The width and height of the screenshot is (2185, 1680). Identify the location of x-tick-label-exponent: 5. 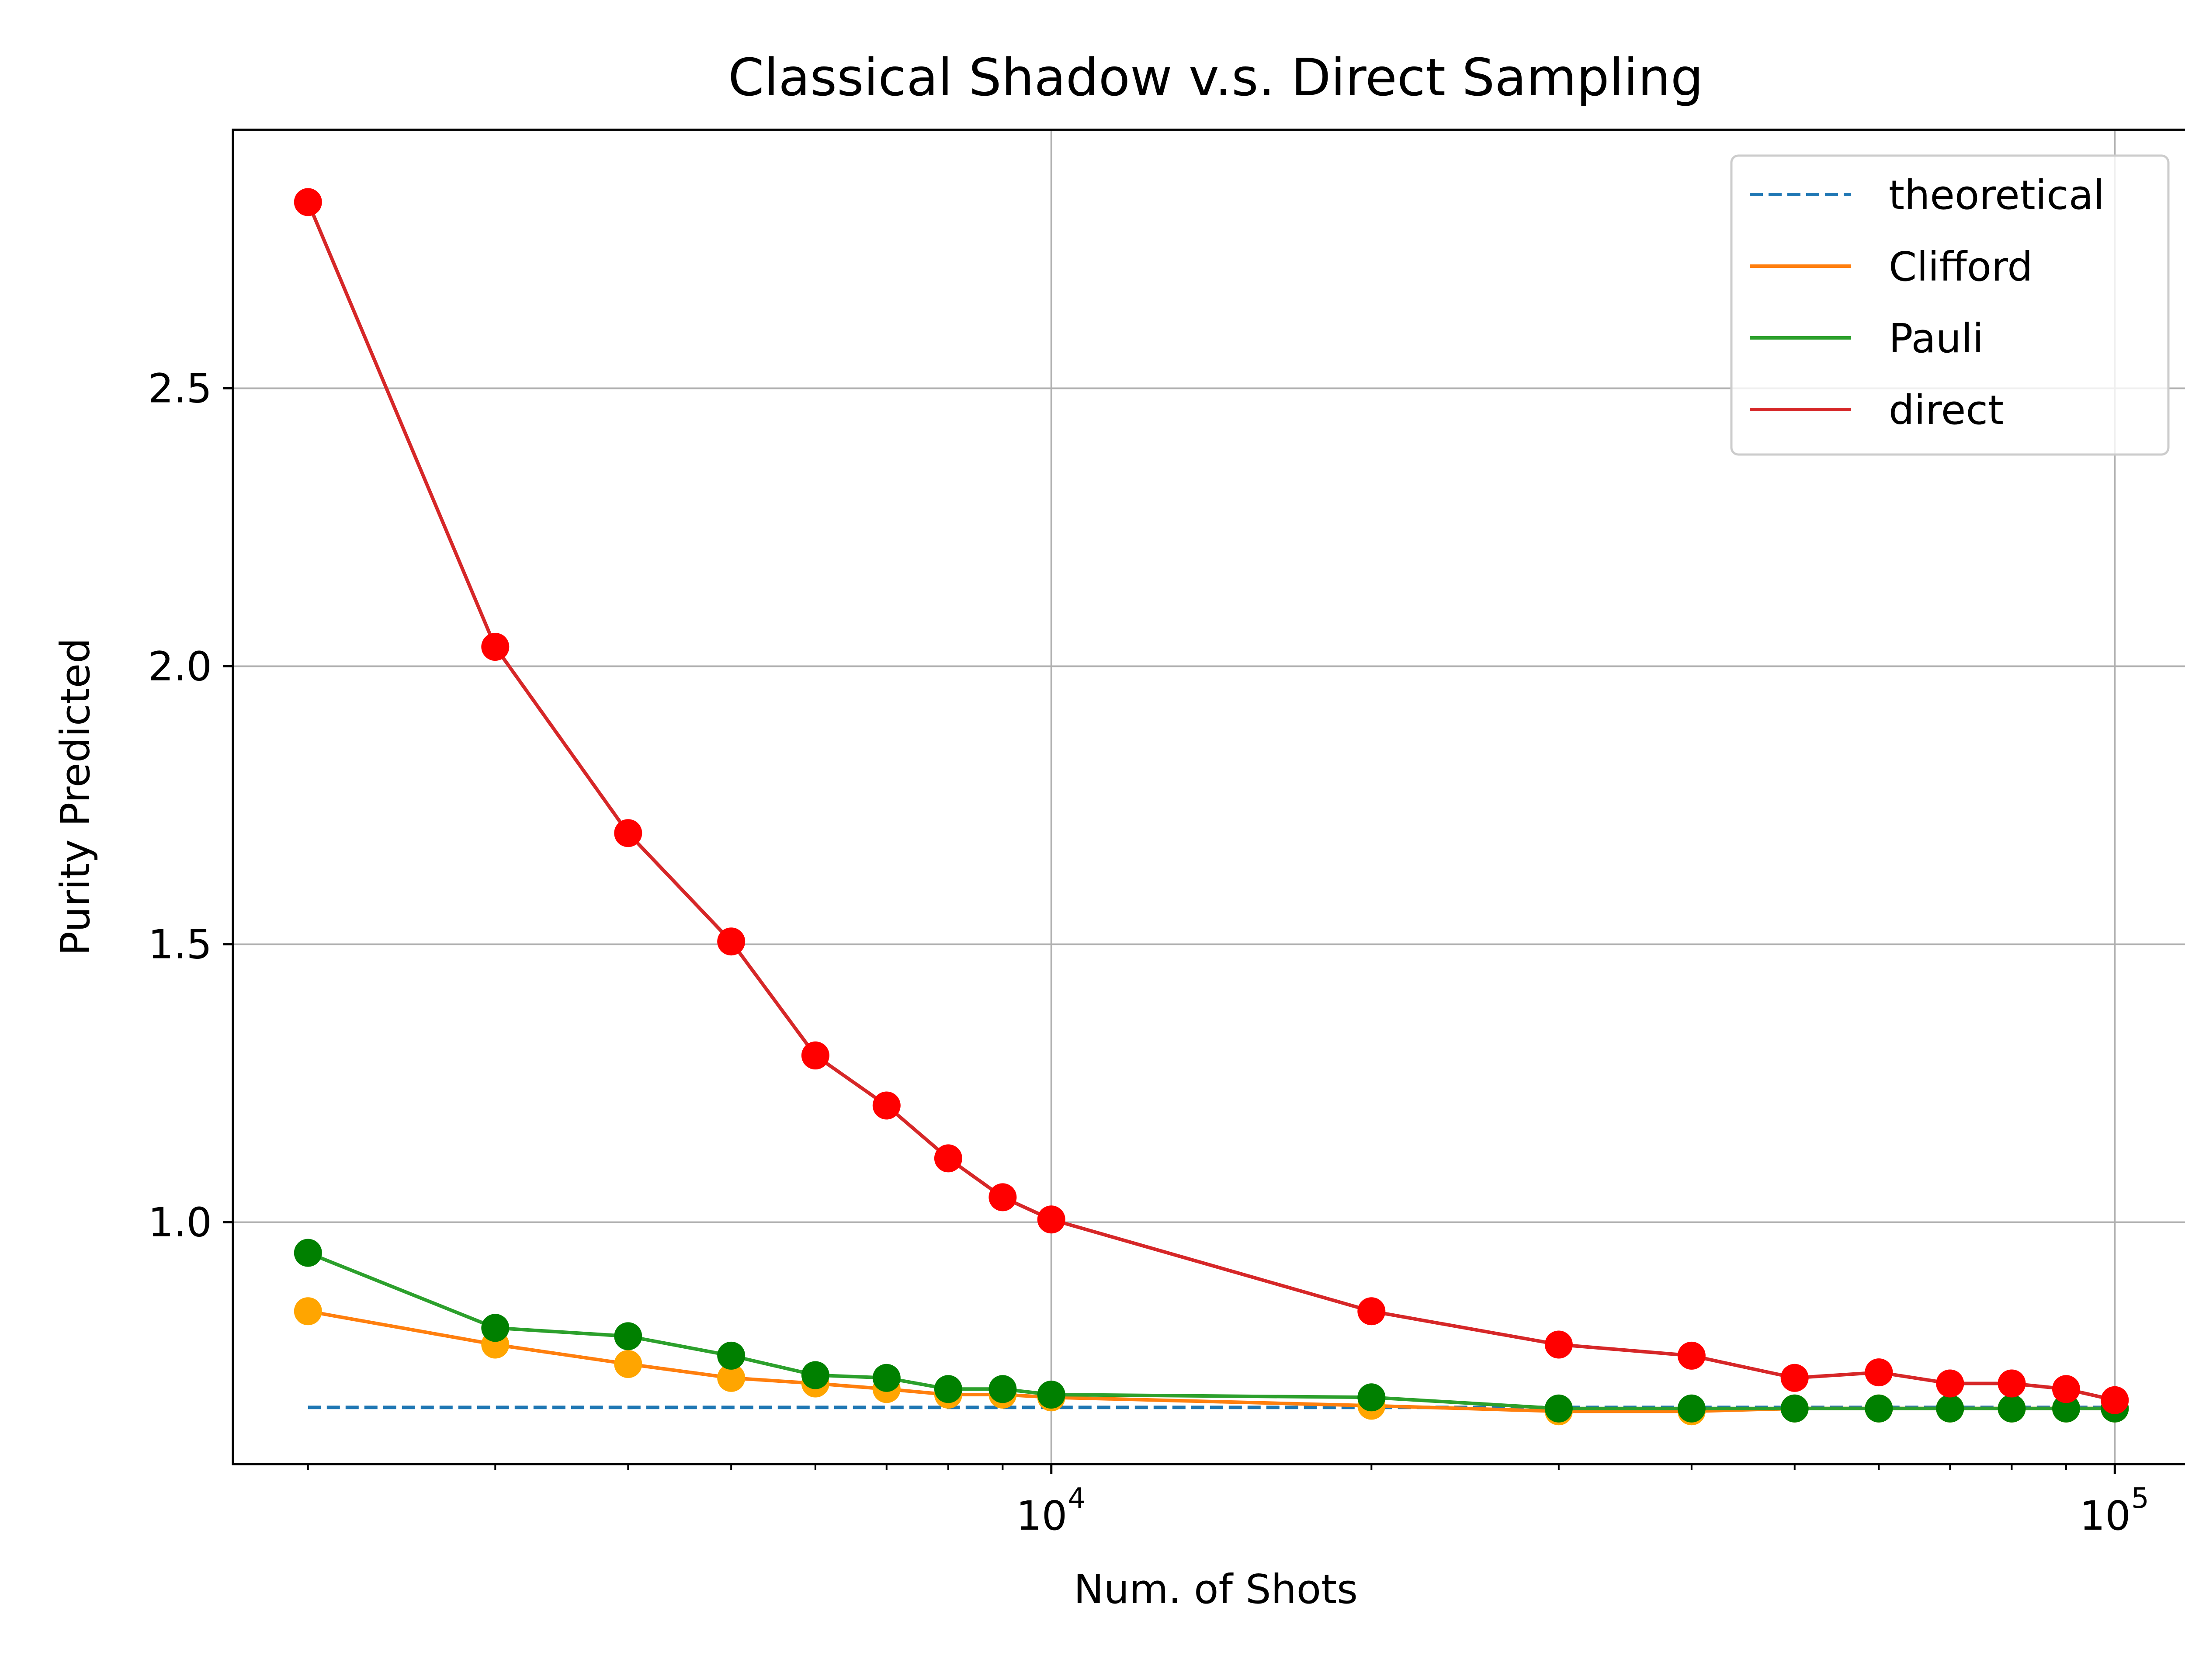
(2140, 1498).